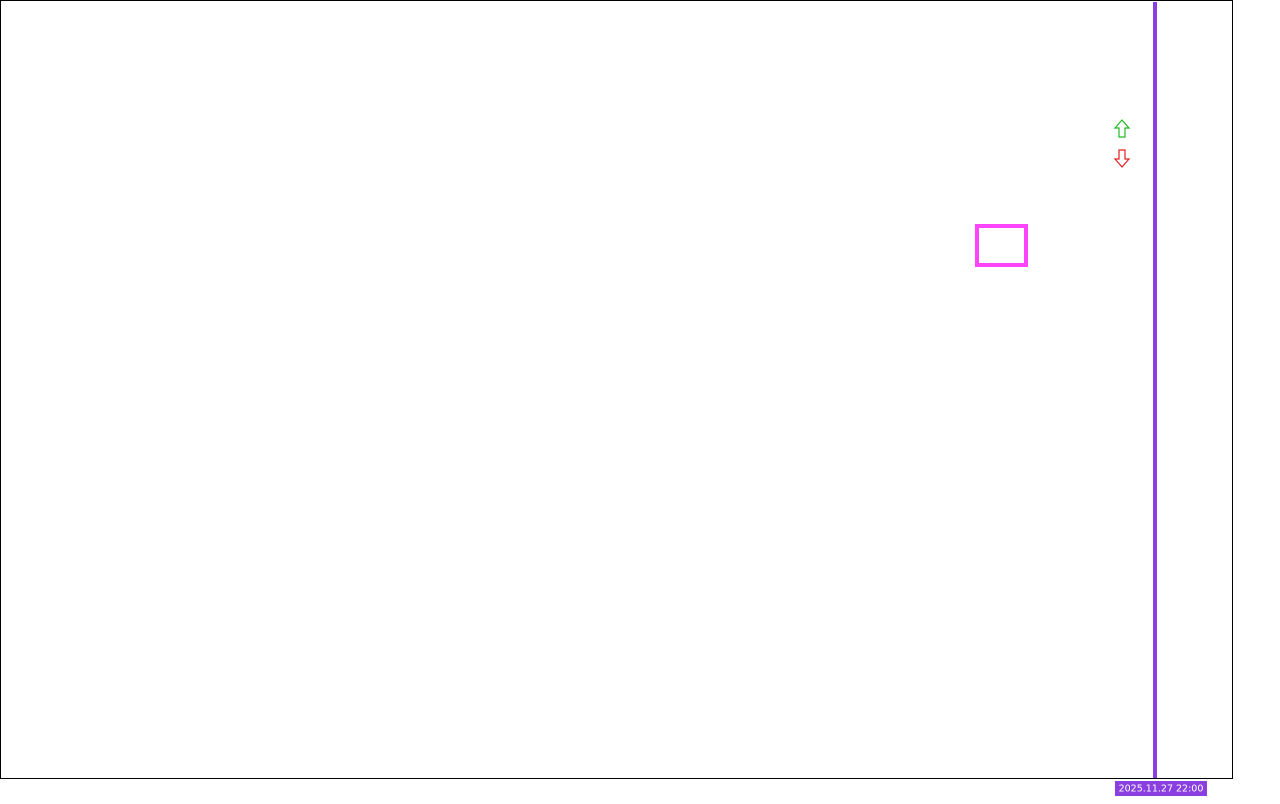 The height and width of the screenshot is (804, 1280). I want to click on highlight-box, so click(1001, 245).